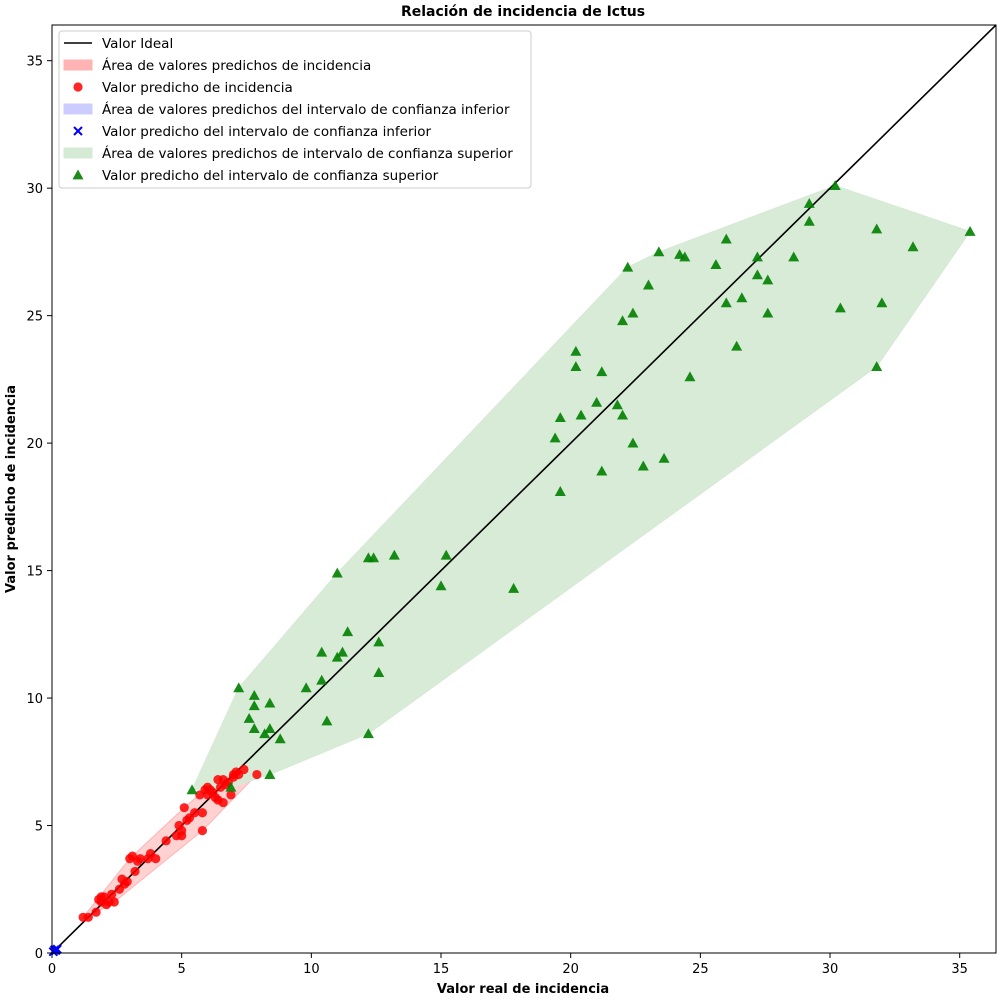 The height and width of the screenshot is (1000, 1000). Describe the element at coordinates (137, 44) in the screenshot. I see `legend-label: Valor Ideal` at that location.